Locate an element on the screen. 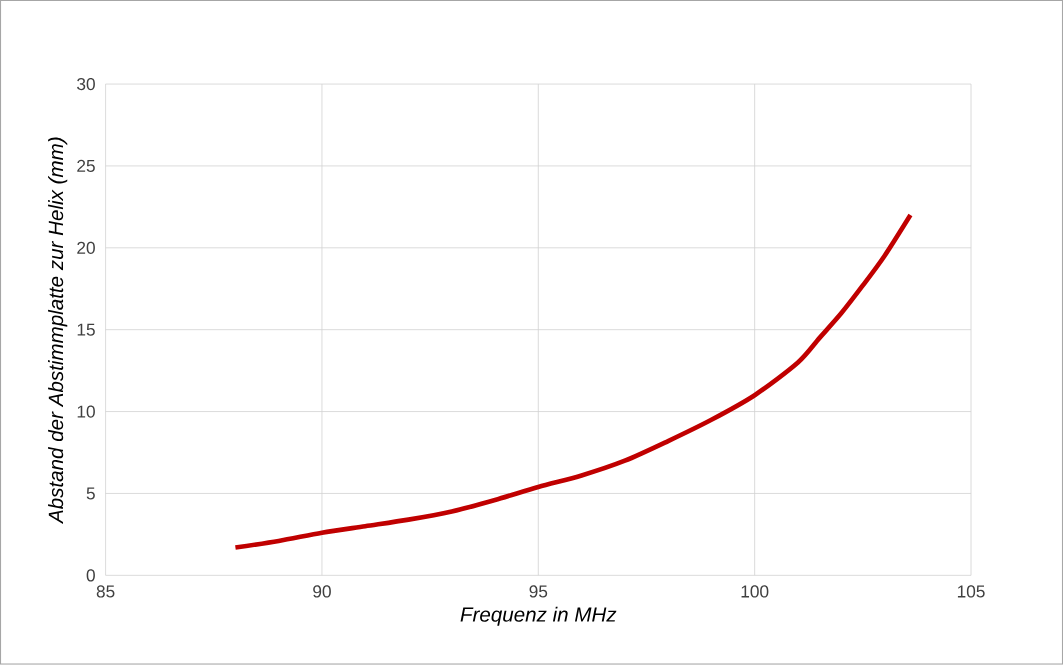  x-tick-label: 85 is located at coordinates (105, 591).